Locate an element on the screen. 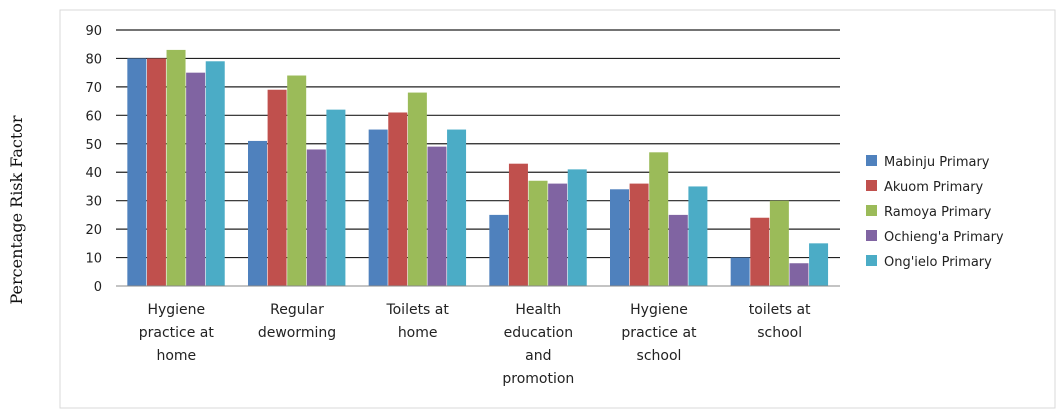 The width and height of the screenshot is (1063, 410). legend-label: Ramoya Primary is located at coordinates (938, 212).